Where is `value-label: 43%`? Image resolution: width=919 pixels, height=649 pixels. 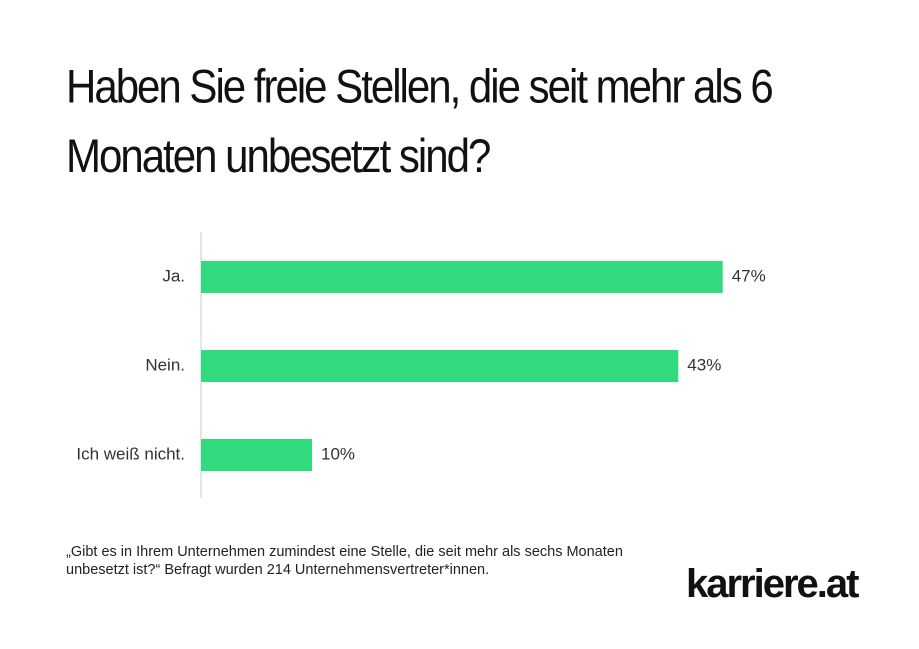
value-label: 43% is located at coordinates (704, 364).